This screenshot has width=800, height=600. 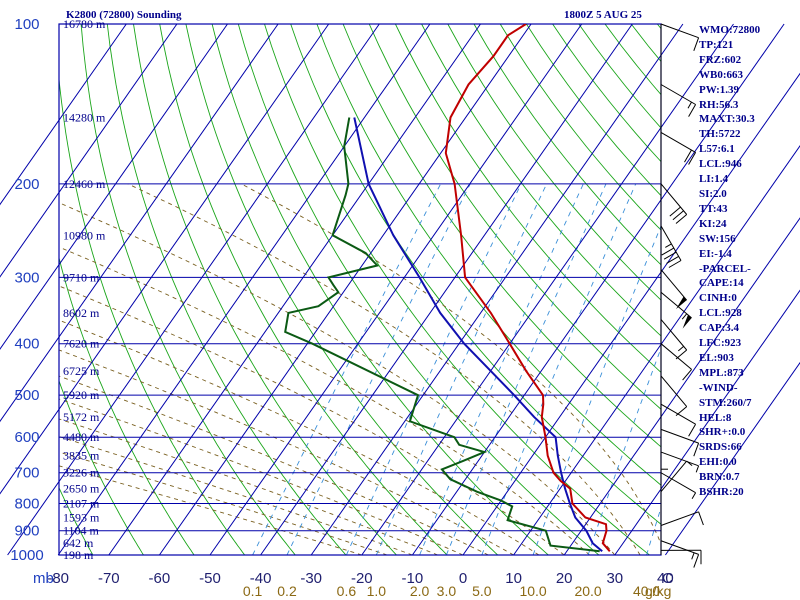 What do you see at coordinates (26, 344) in the screenshot?
I see `pressure-tick-label: 400` at bounding box center [26, 344].